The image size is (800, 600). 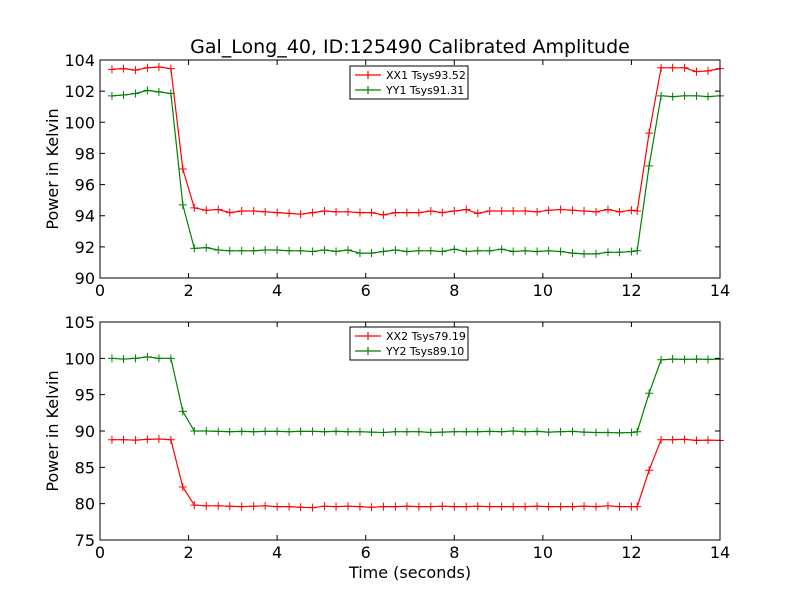 I want to click on x-tick-label-0-3: 6, so click(x=366, y=290).